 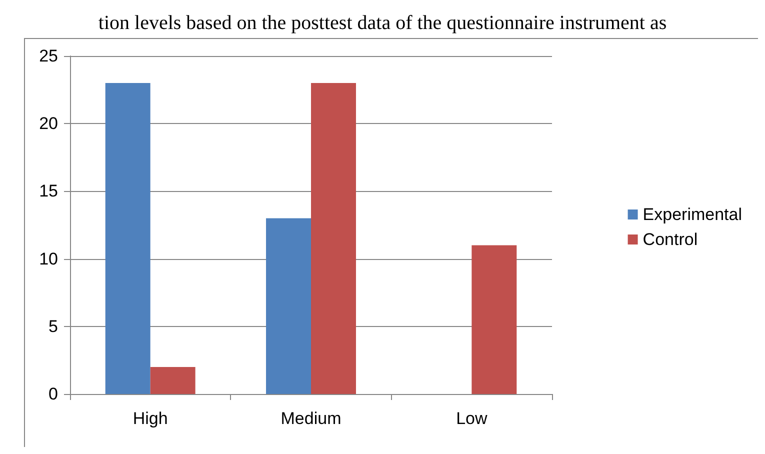 What do you see at coordinates (48, 191) in the screenshot?
I see `y-tick-label: 15` at bounding box center [48, 191].